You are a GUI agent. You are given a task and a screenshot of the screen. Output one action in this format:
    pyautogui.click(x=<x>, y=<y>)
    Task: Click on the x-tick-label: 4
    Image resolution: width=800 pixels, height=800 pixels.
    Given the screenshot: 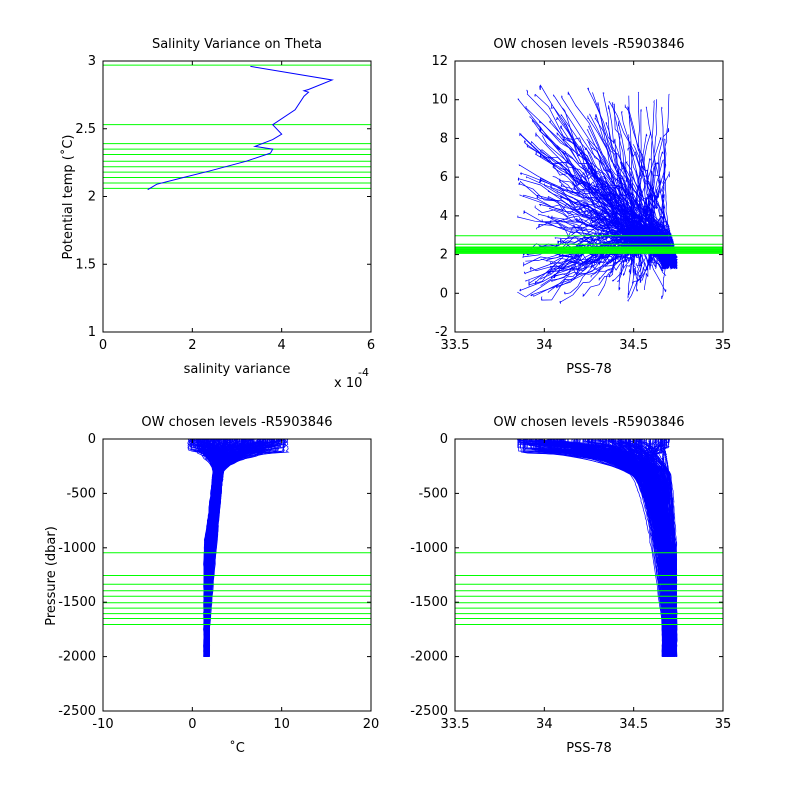 What is the action you would take?
    pyautogui.click(x=282, y=345)
    